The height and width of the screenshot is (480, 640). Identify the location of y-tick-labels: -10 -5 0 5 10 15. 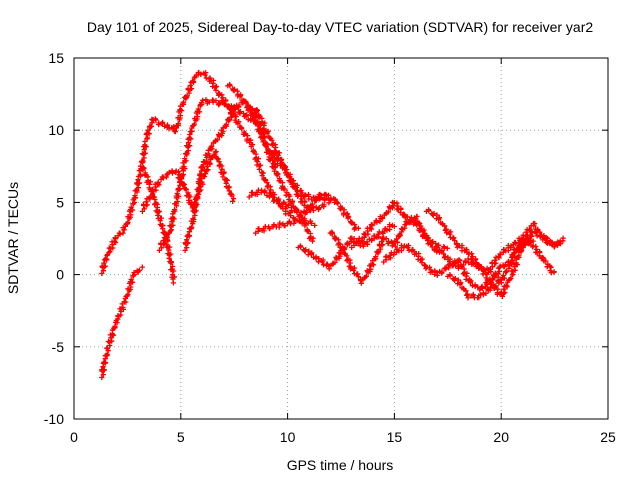
(54, 238).